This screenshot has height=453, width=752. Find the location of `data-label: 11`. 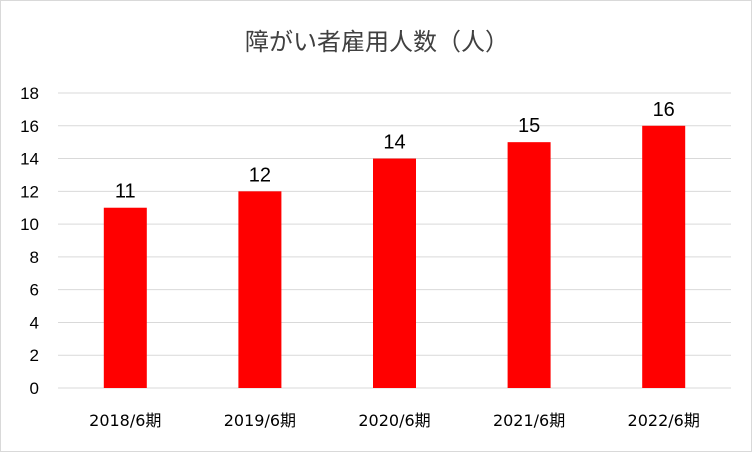

data-label: 11 is located at coordinates (125, 192).